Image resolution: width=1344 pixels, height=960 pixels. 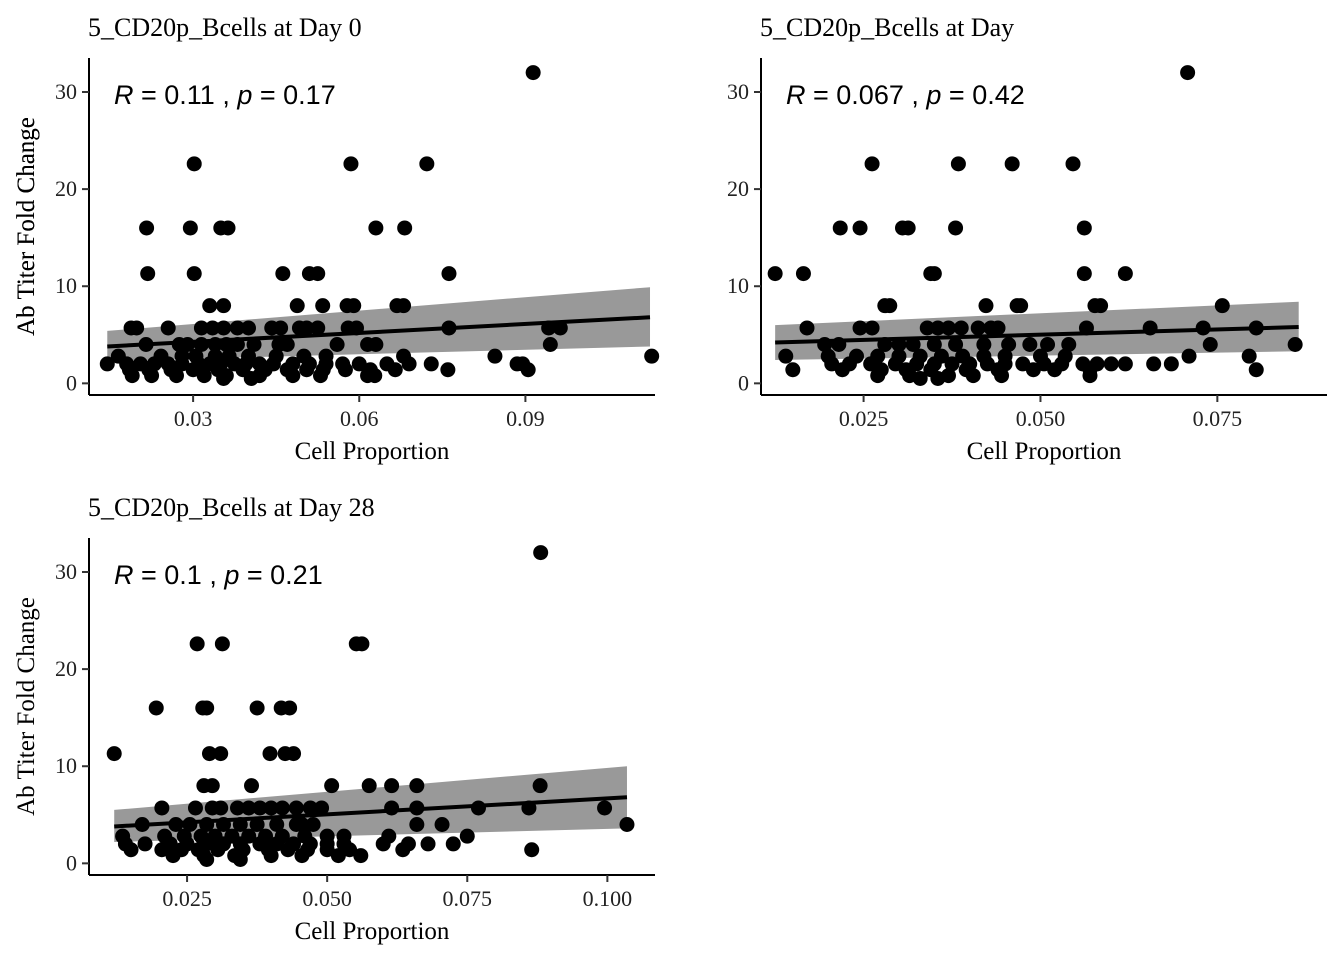 I want to click on annotation-r-label: R, so click(x=796, y=95).